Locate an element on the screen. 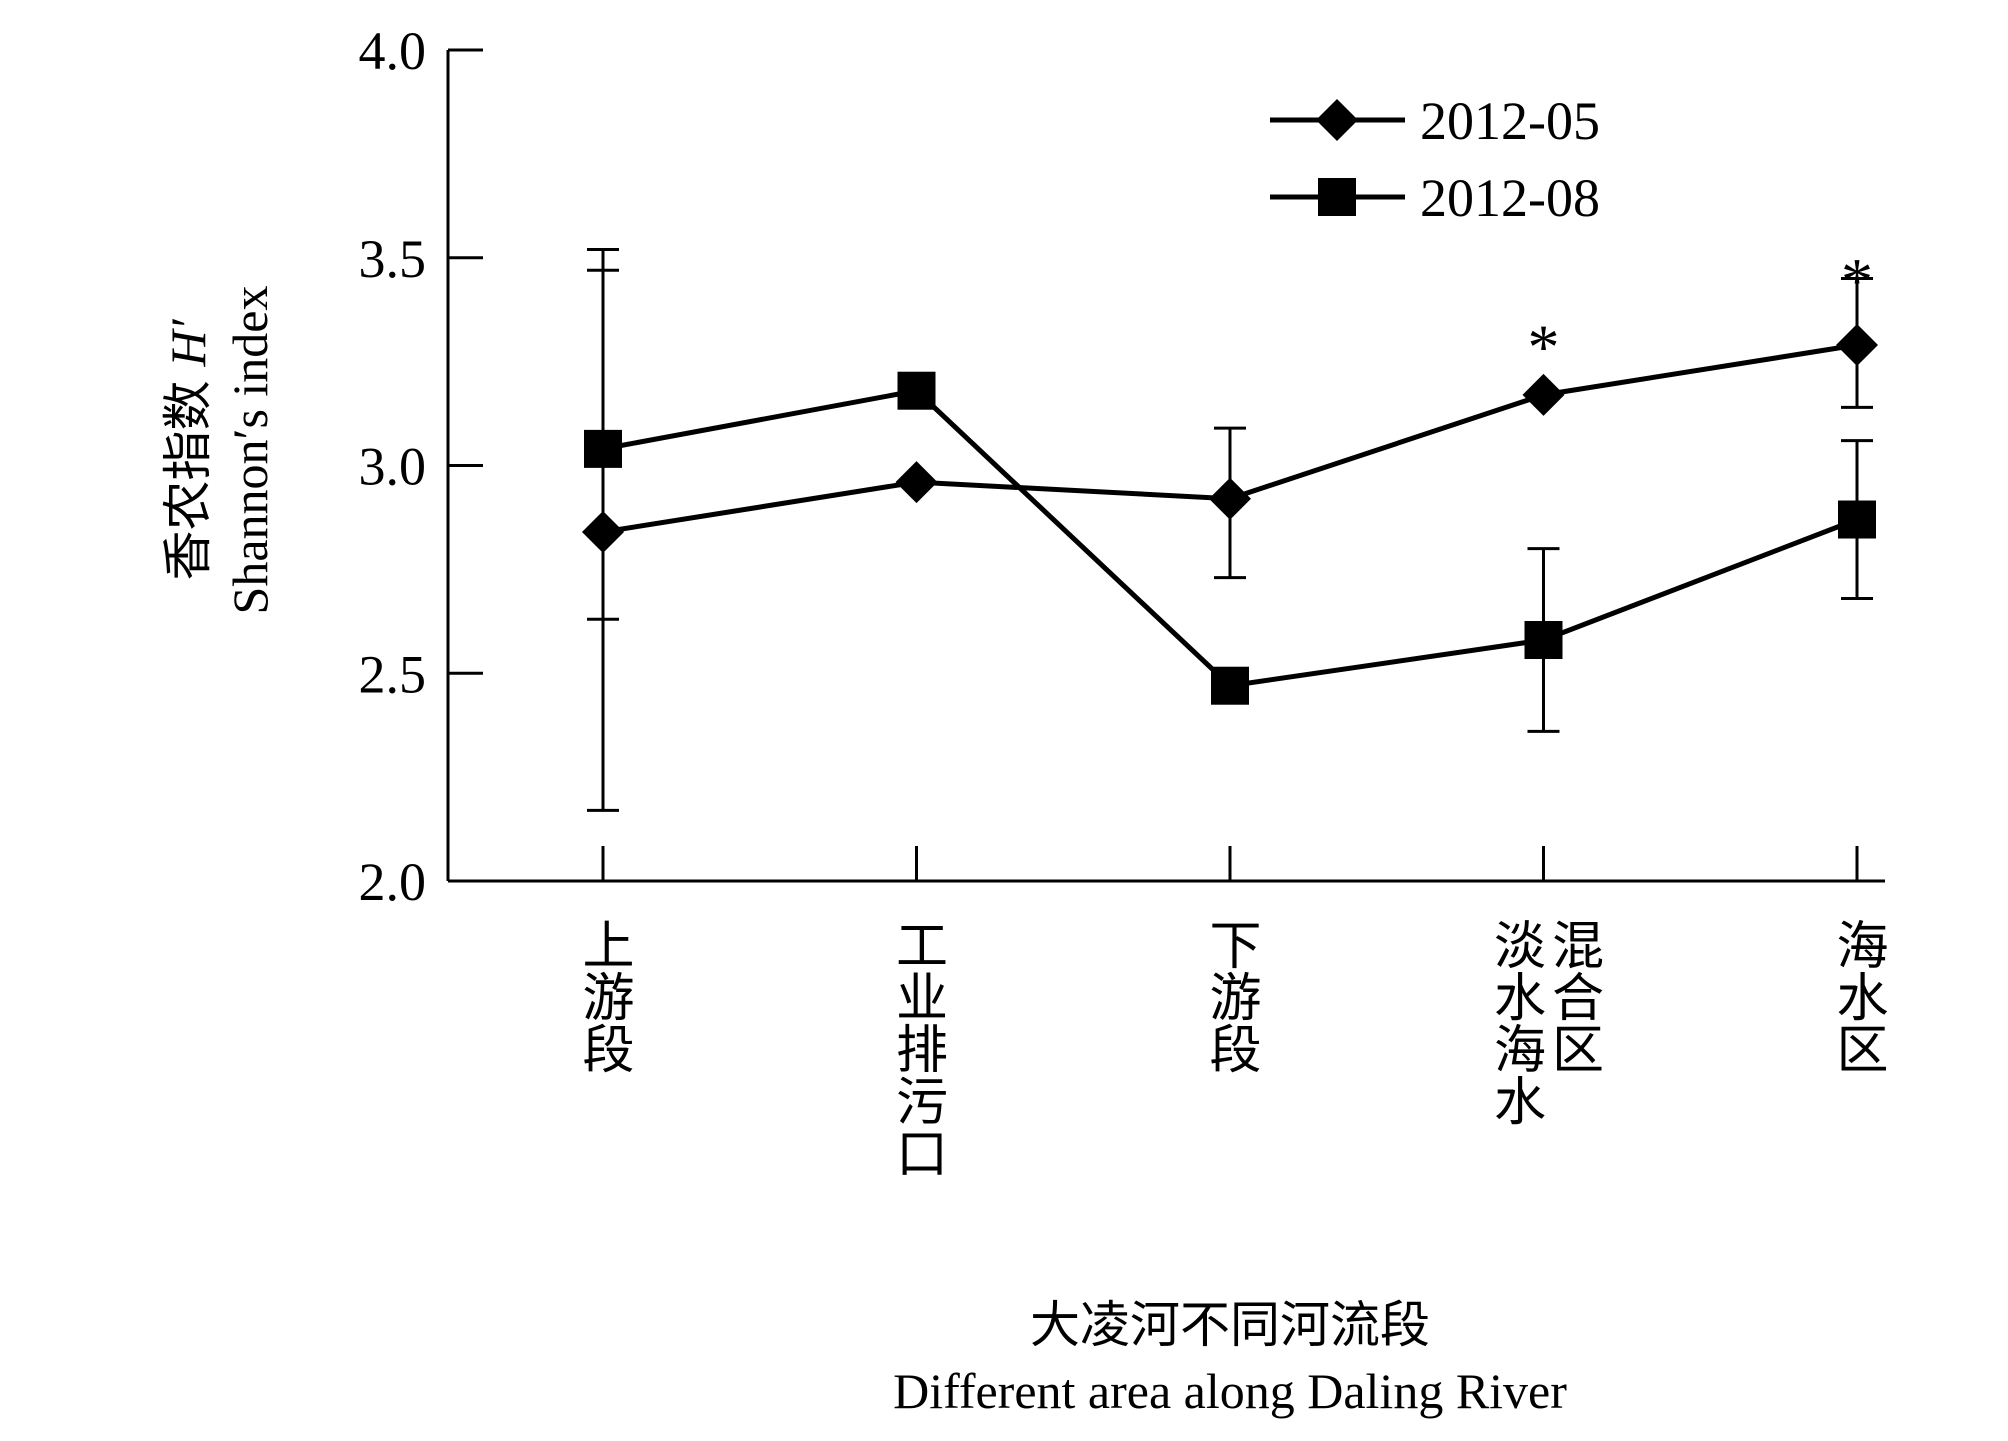 Image resolution: width=2008 pixels, height=1441 pixels. x-category-label: 工业排污口 is located at coordinates (917, 1048).